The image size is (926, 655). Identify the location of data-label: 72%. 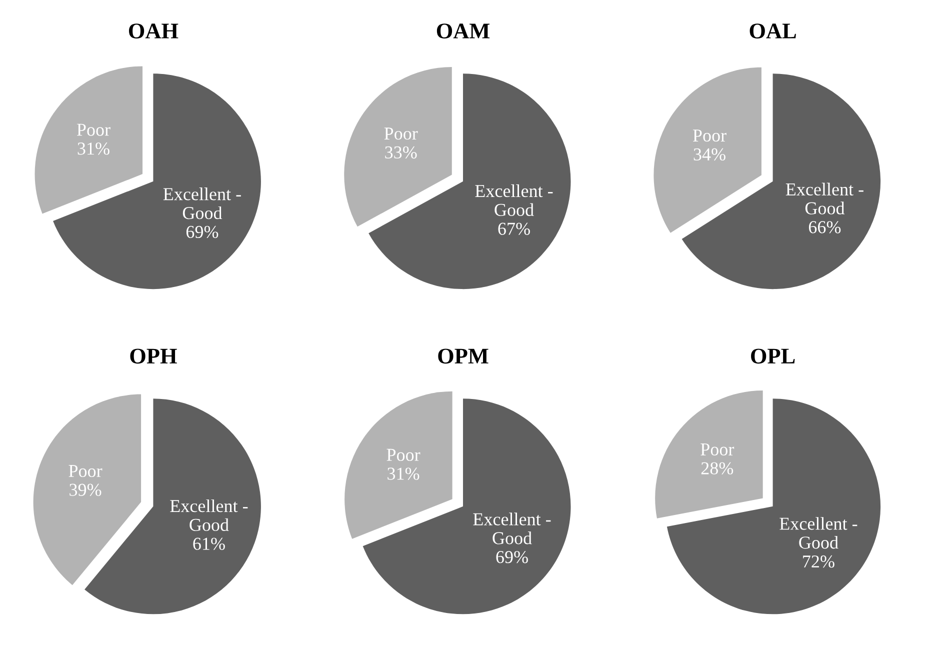
(818, 561).